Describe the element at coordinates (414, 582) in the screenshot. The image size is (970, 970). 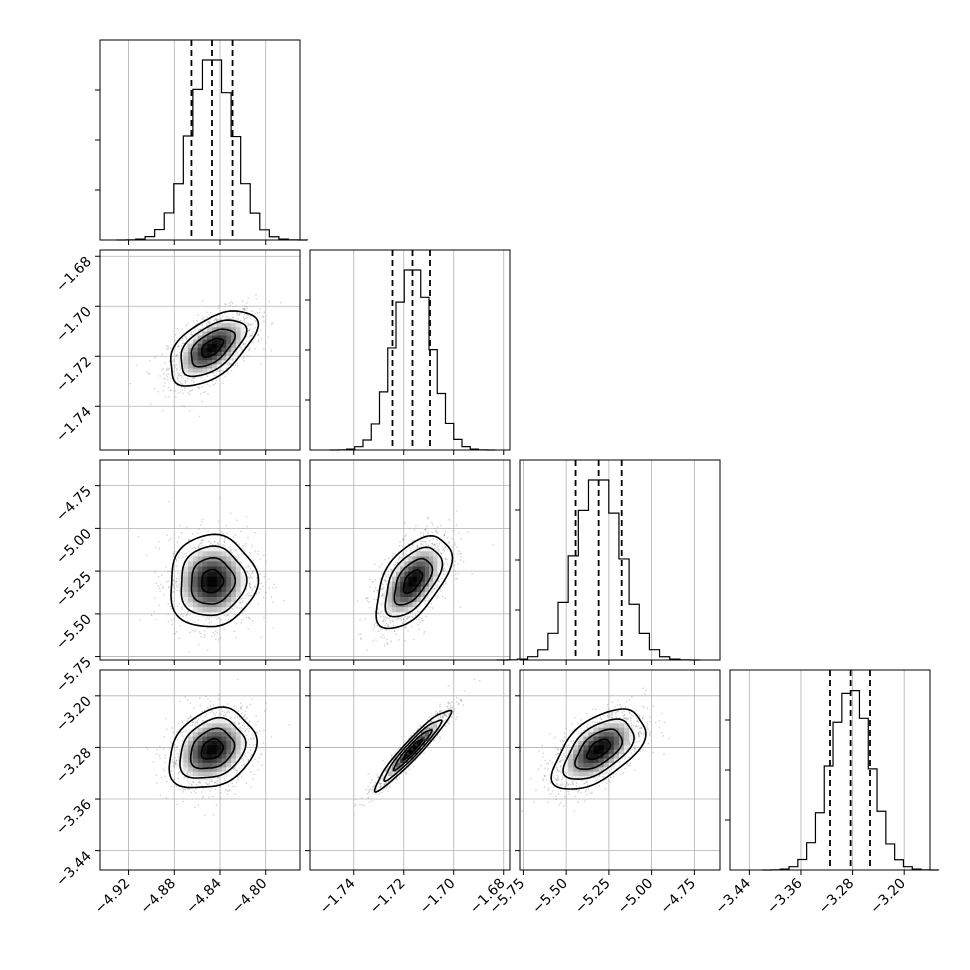
I see `contour-line` at that location.